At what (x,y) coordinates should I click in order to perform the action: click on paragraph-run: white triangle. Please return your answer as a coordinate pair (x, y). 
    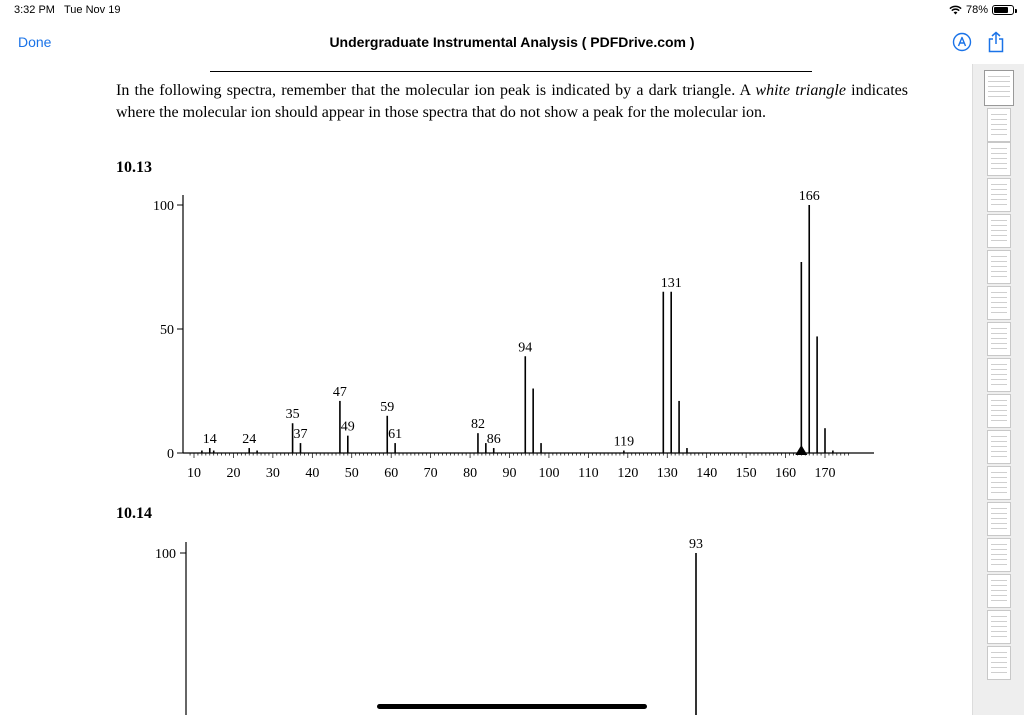
    Looking at the image, I should click on (800, 90).